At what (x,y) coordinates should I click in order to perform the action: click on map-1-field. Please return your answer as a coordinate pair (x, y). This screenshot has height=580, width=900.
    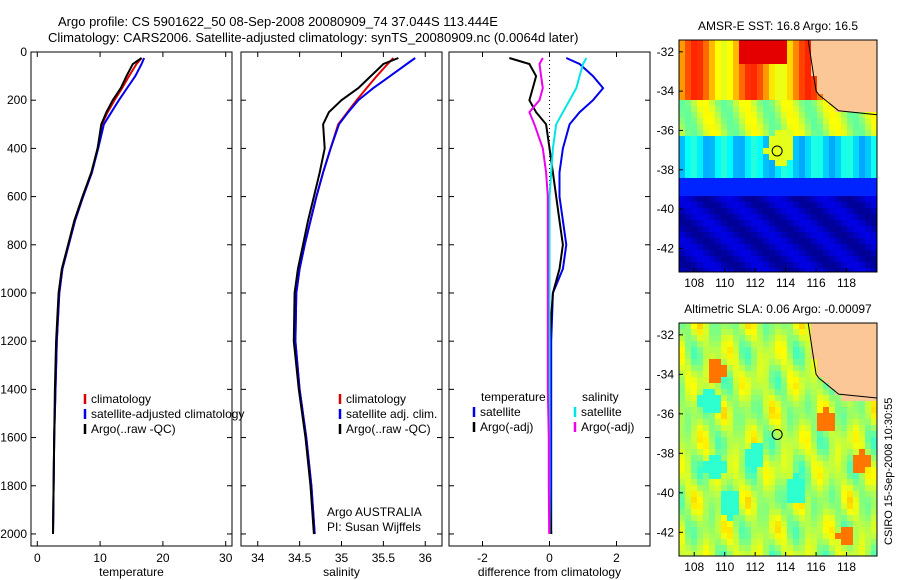
    Looking at the image, I should click on (778, 156).